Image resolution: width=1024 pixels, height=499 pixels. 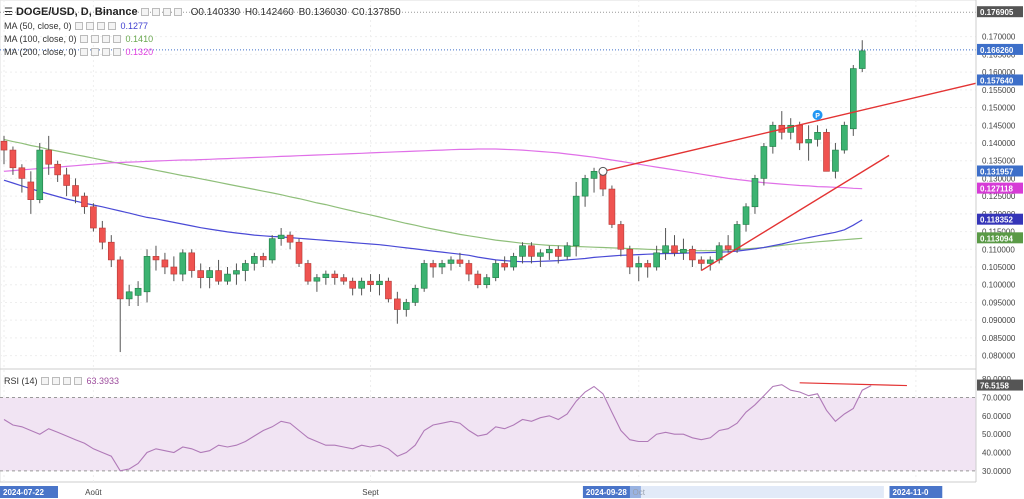 I want to click on price-tick-label: 0.160000, so click(x=999, y=72).